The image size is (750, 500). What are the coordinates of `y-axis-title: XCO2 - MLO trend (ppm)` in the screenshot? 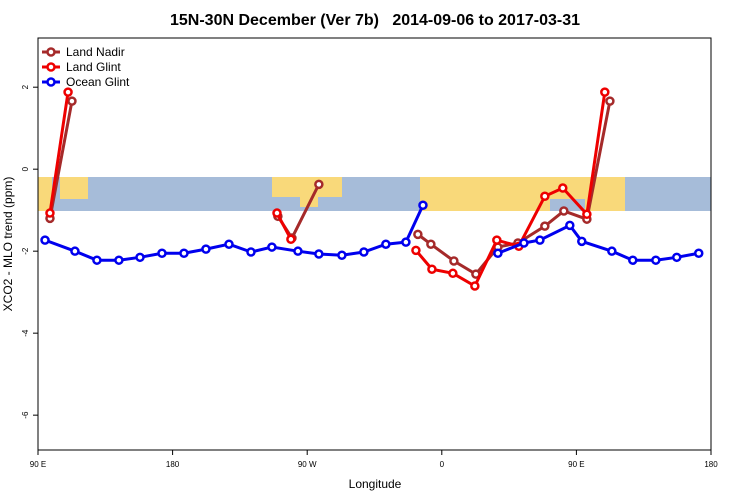 It's located at (8, 244).